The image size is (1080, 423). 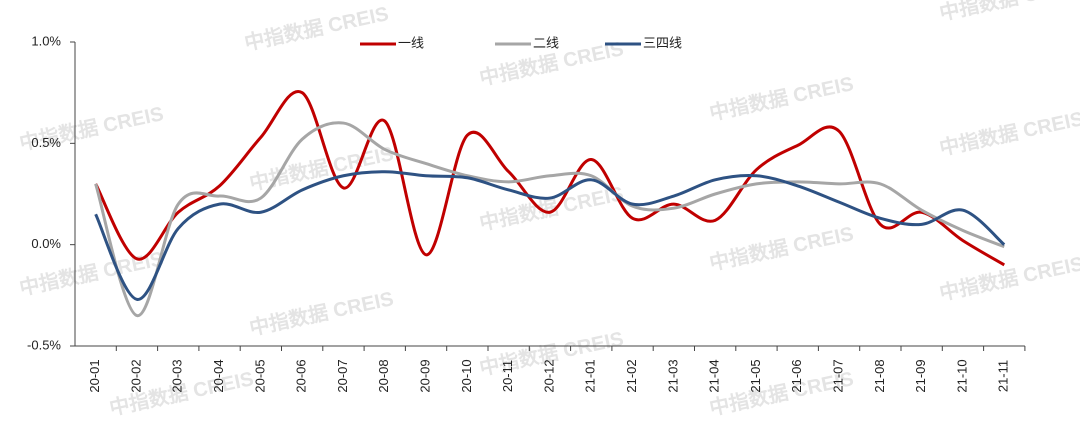 I want to click on x-tick-label: 20-06, so click(x=301, y=375).